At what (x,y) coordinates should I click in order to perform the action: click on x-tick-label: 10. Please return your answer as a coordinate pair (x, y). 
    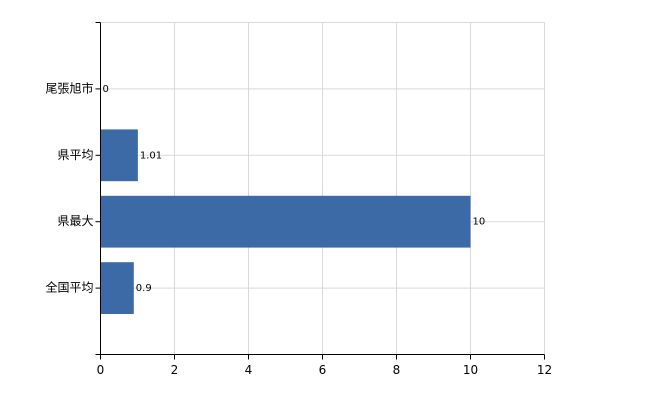
    Looking at the image, I should click on (470, 370).